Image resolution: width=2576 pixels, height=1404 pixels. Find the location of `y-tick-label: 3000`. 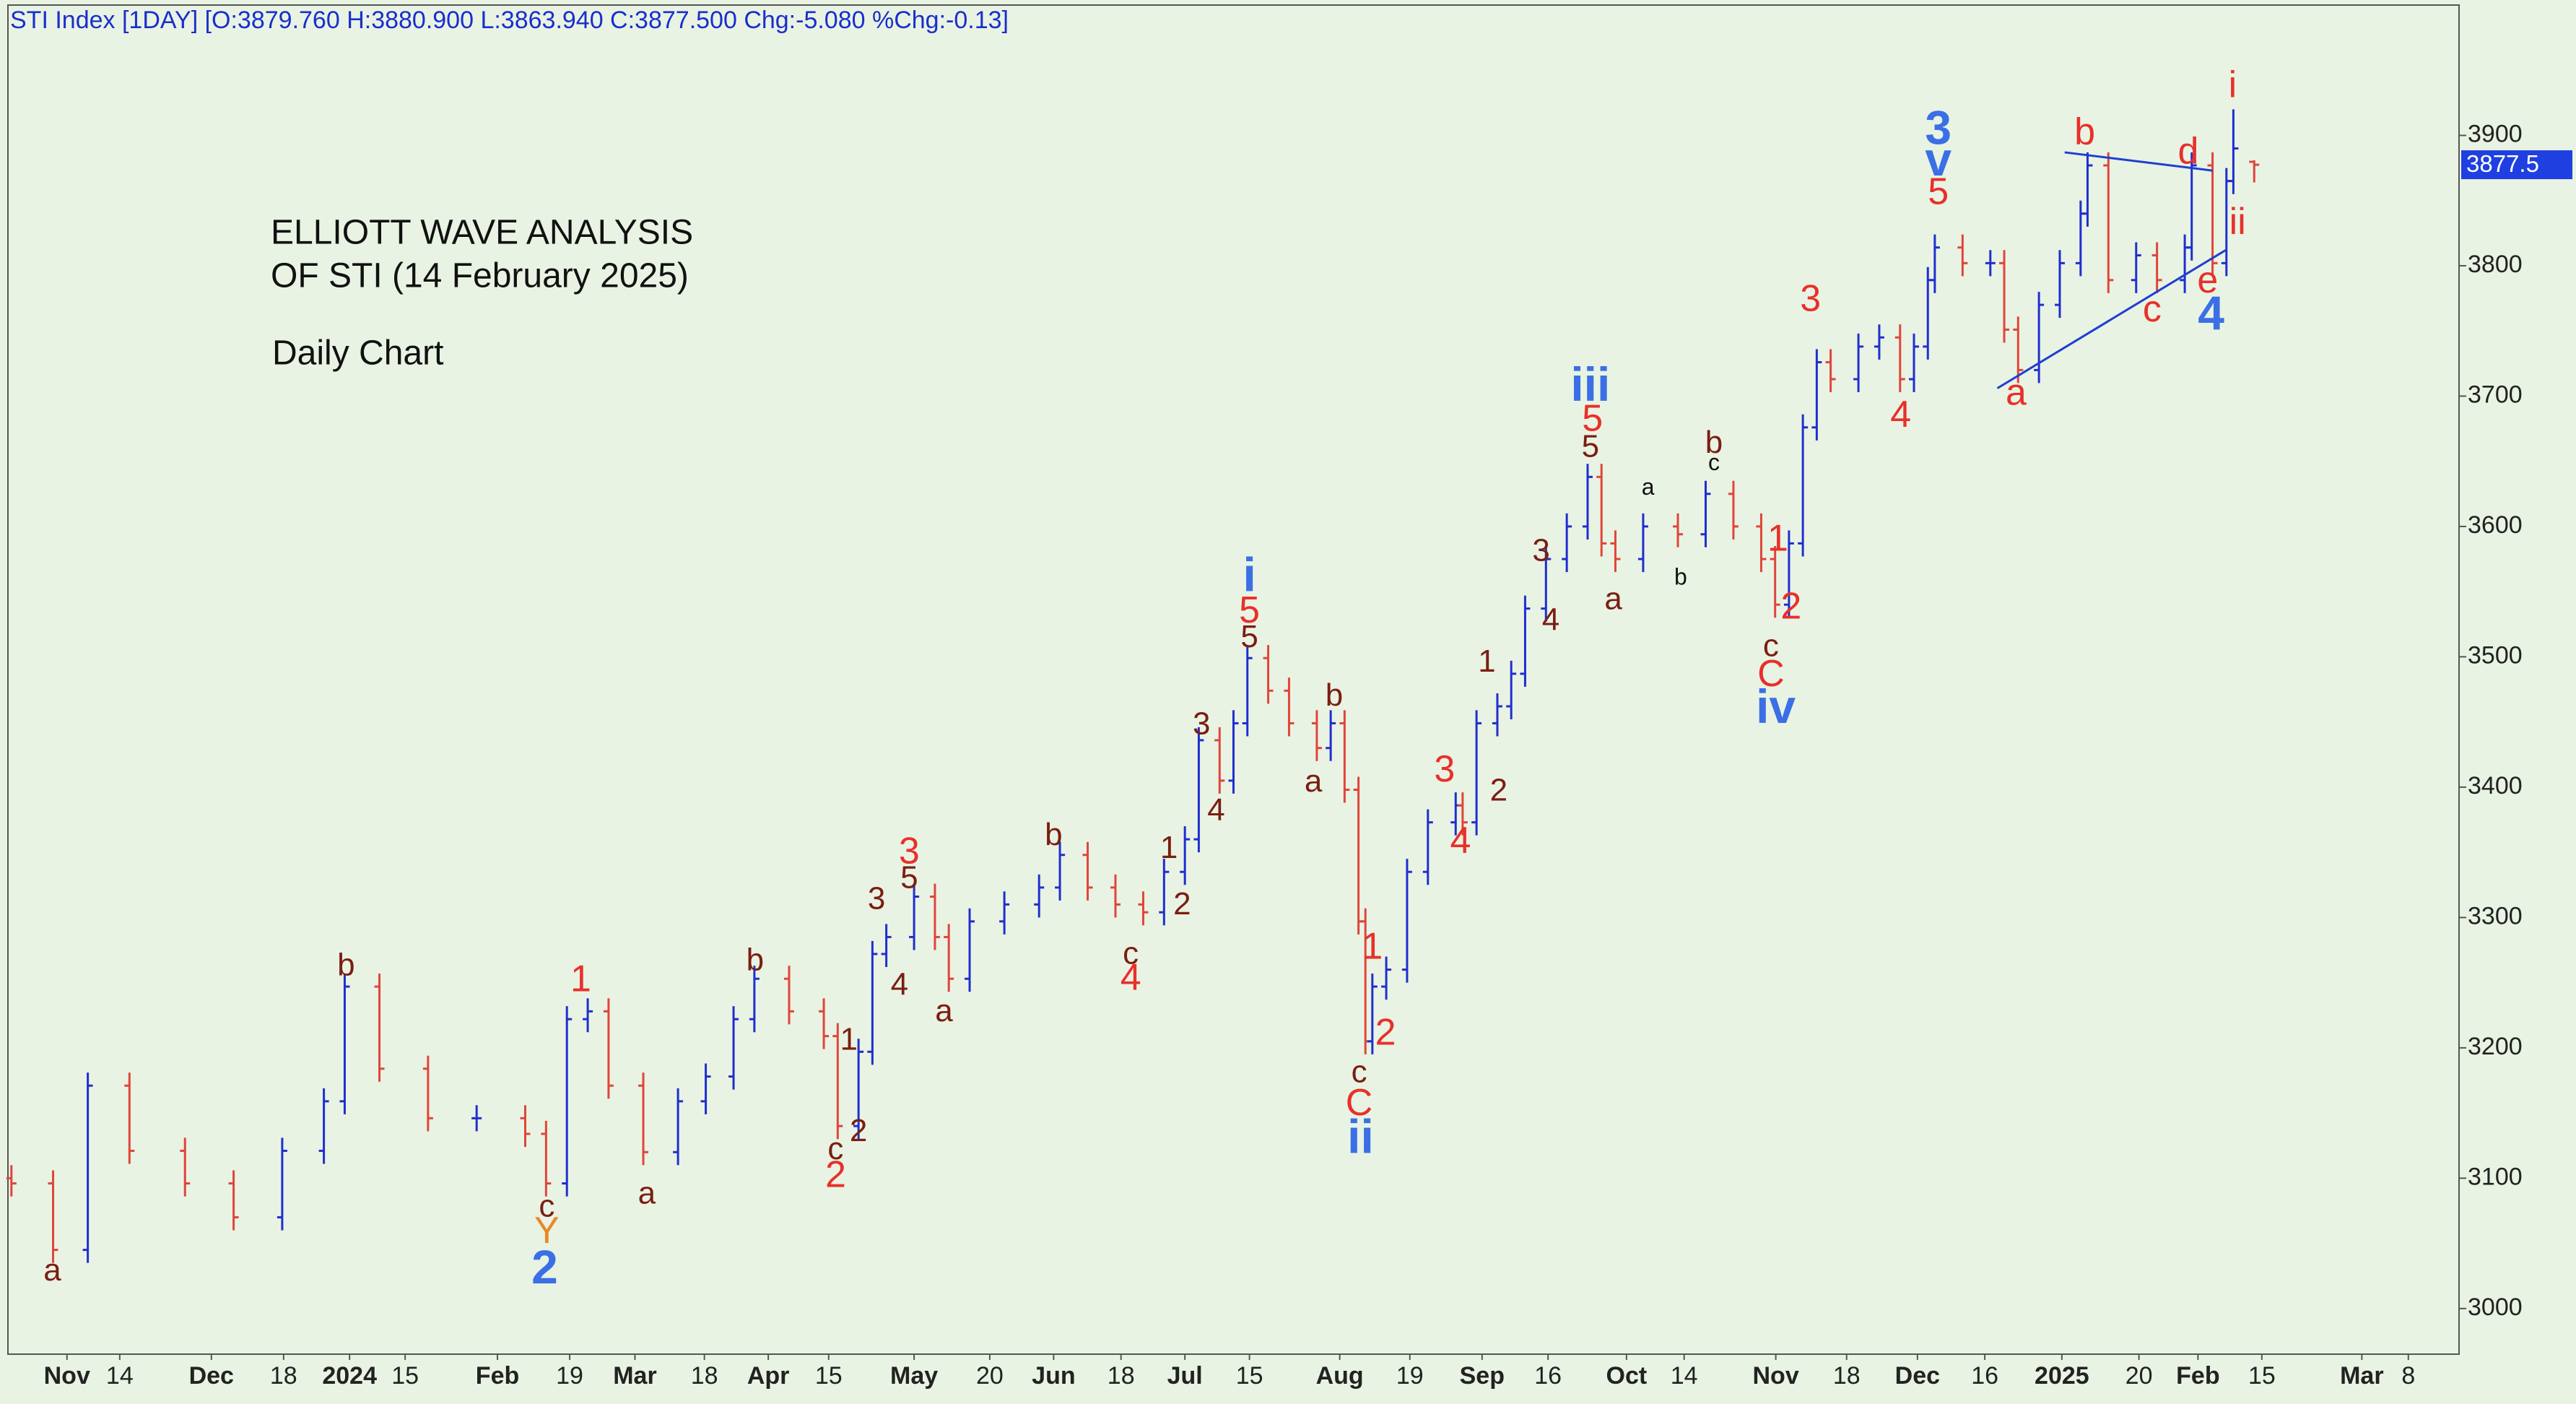

y-tick-label: 3000 is located at coordinates (2495, 1307).